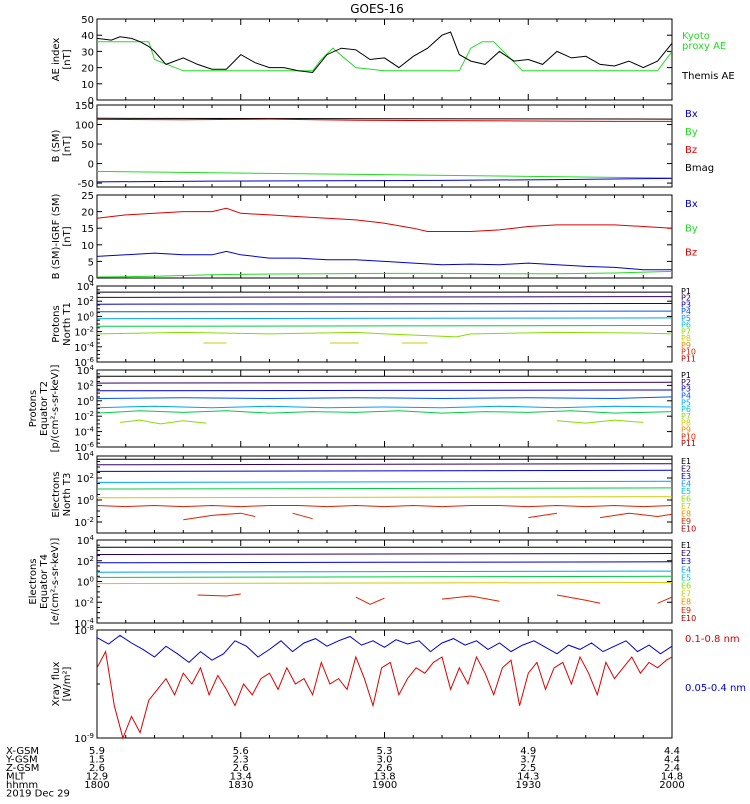 This screenshot has width=750, height=804. Describe the element at coordinates (384, 174) in the screenshot. I see `series-by` at that location.